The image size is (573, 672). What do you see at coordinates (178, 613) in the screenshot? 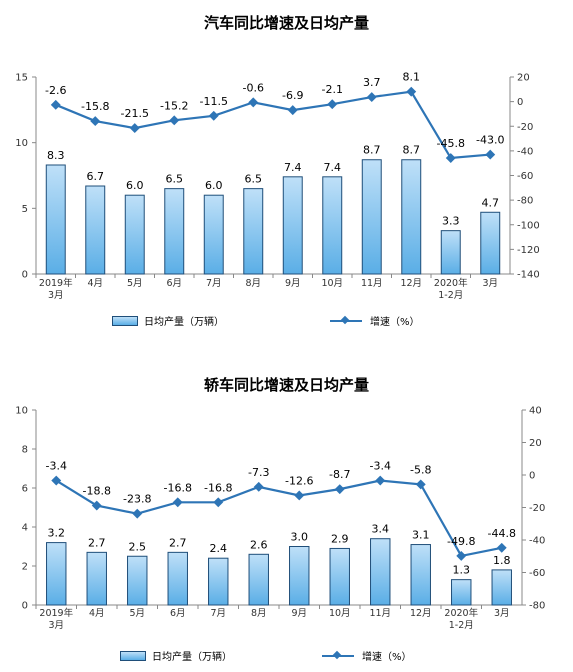
I see `x-tick-label: 6月` at bounding box center [178, 613].